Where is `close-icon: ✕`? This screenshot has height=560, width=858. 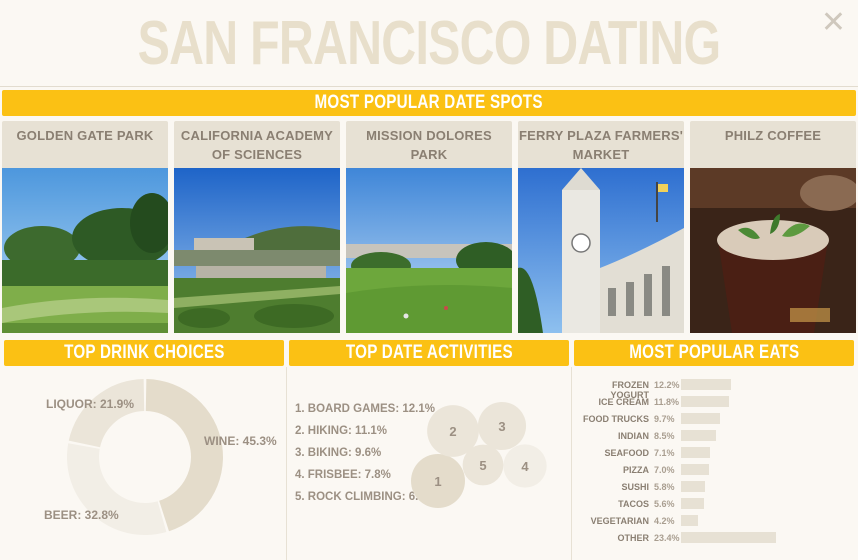
close-icon: ✕ is located at coordinates (833, 22).